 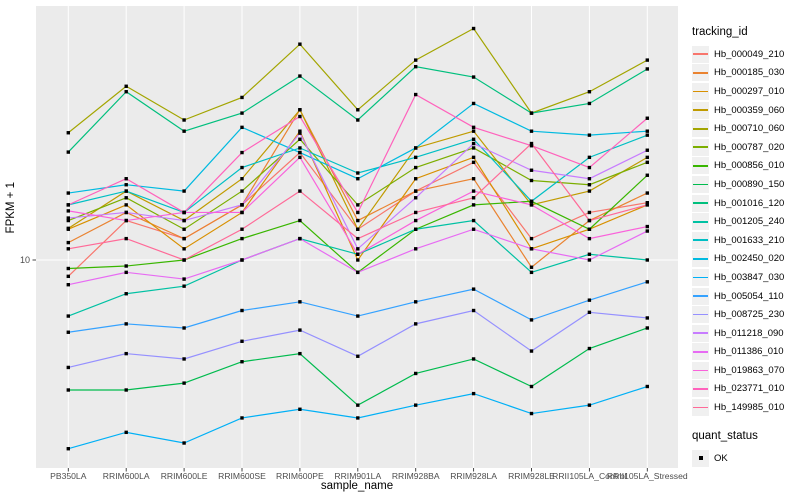 I want to click on legend-item: Hb_001633_210, so click(x=745, y=240).